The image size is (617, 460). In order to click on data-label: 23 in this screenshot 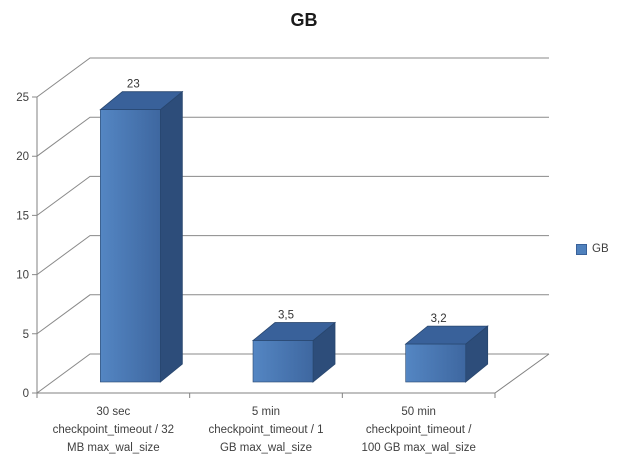, I will do `click(133, 85)`.